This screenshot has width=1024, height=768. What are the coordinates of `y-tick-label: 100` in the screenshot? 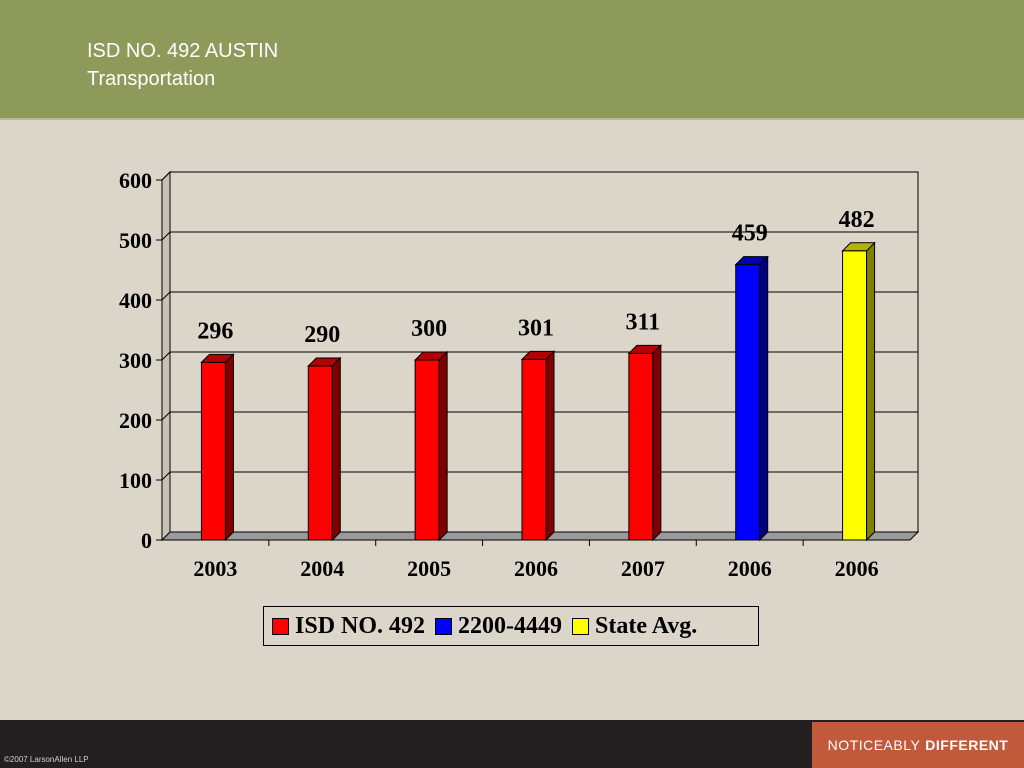 It's located at (135, 480).